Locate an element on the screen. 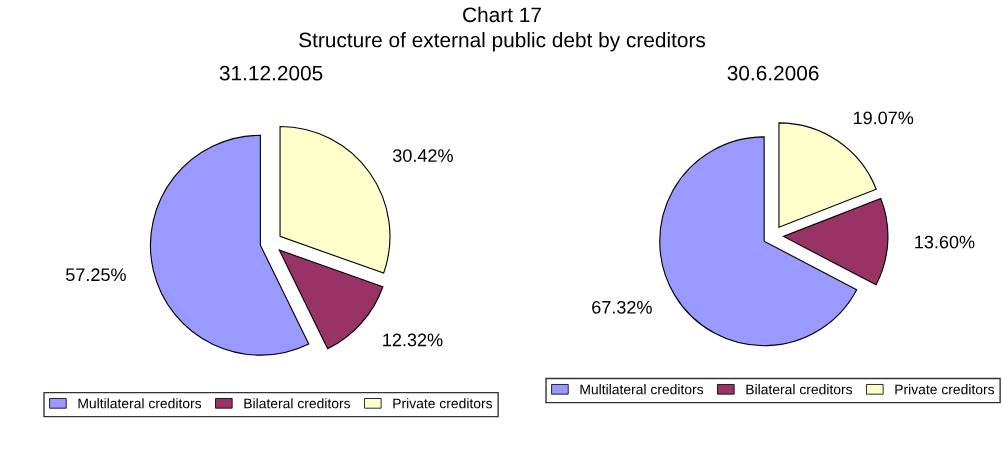  chart-title: 30.6.2006 is located at coordinates (773, 73).